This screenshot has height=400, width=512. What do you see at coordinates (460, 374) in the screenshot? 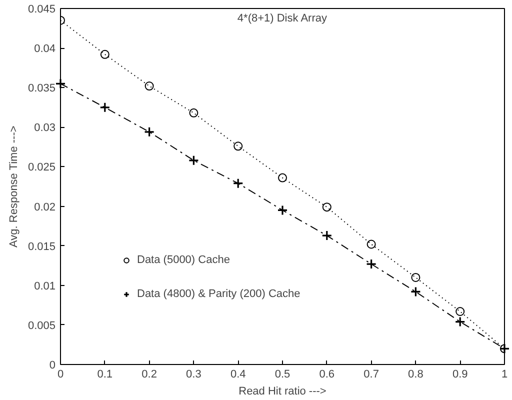
I see `x-tick-label: 0.9` at bounding box center [460, 374].